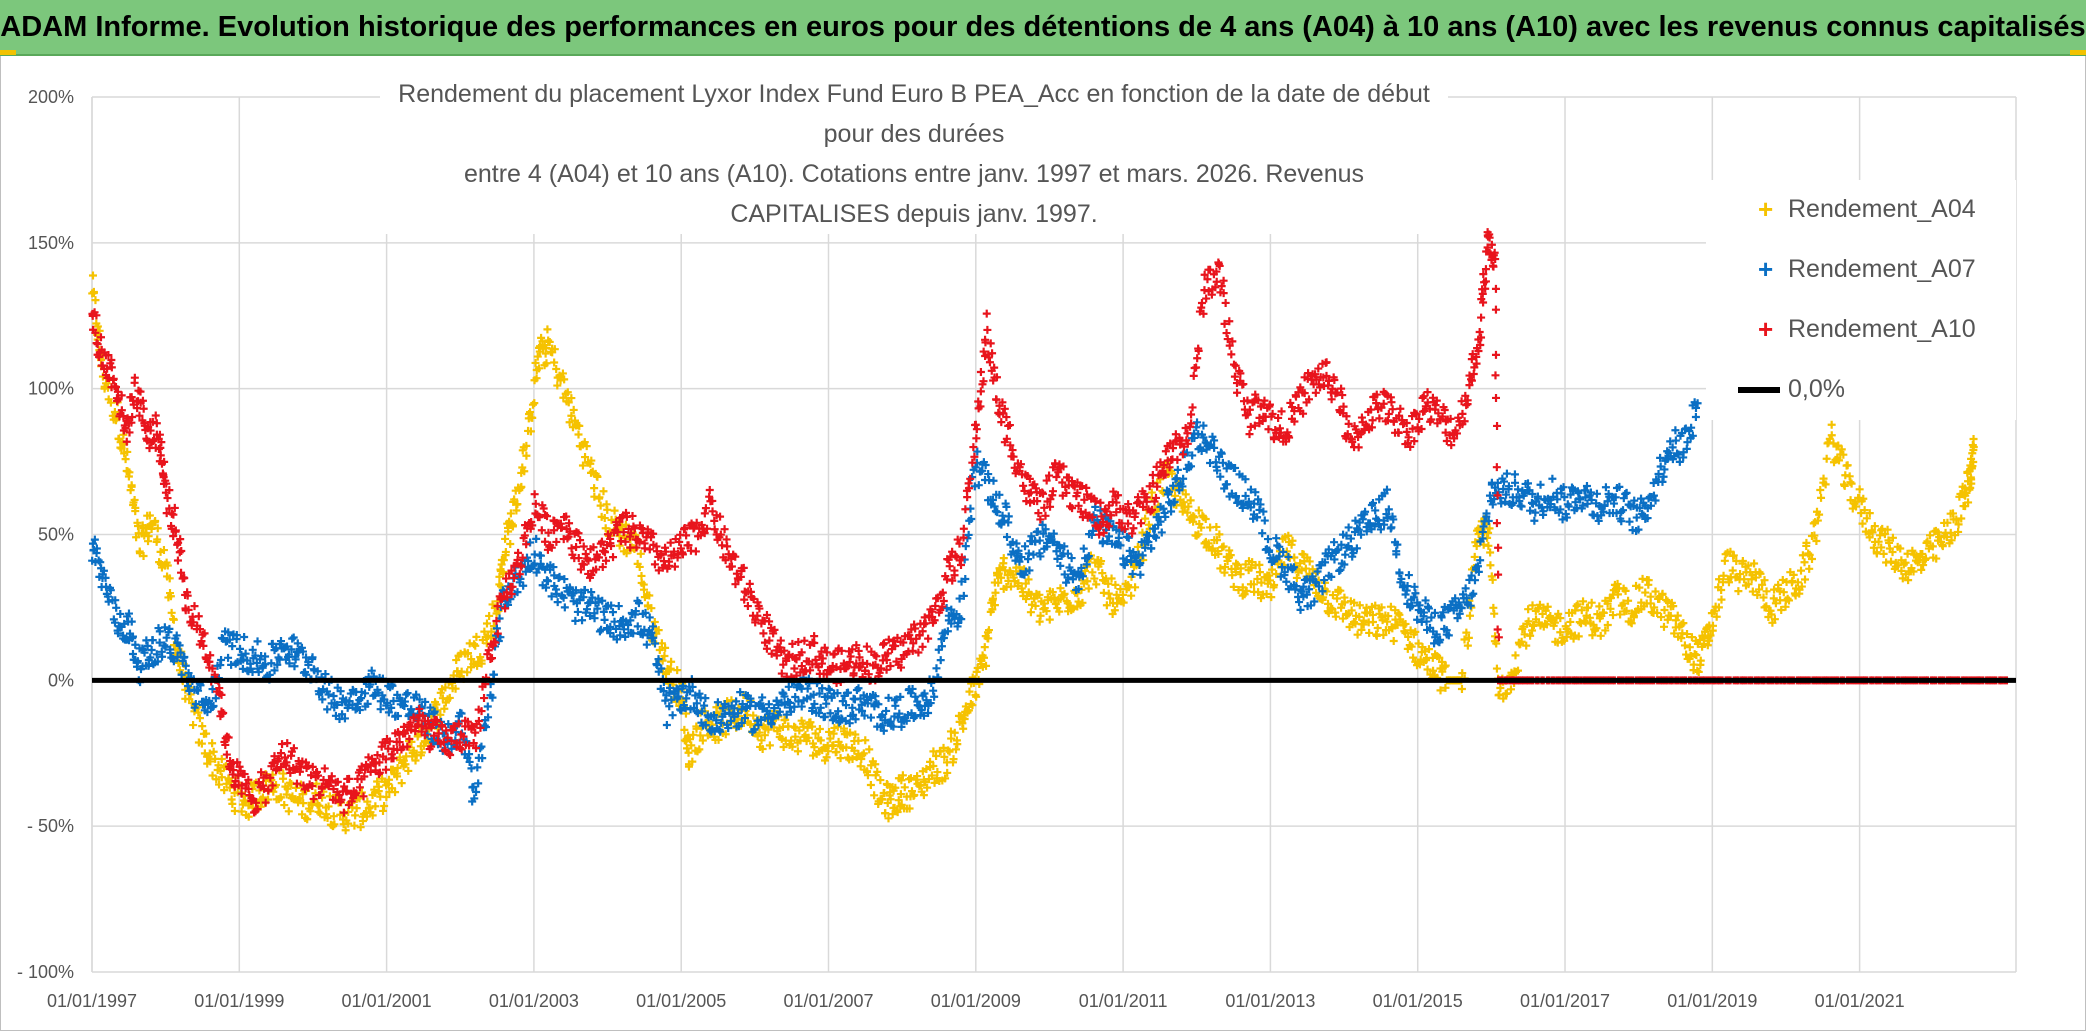 This screenshot has width=2086, height=1031. I want to click on x-tick-label: 01/01/2005, so click(681, 1001).